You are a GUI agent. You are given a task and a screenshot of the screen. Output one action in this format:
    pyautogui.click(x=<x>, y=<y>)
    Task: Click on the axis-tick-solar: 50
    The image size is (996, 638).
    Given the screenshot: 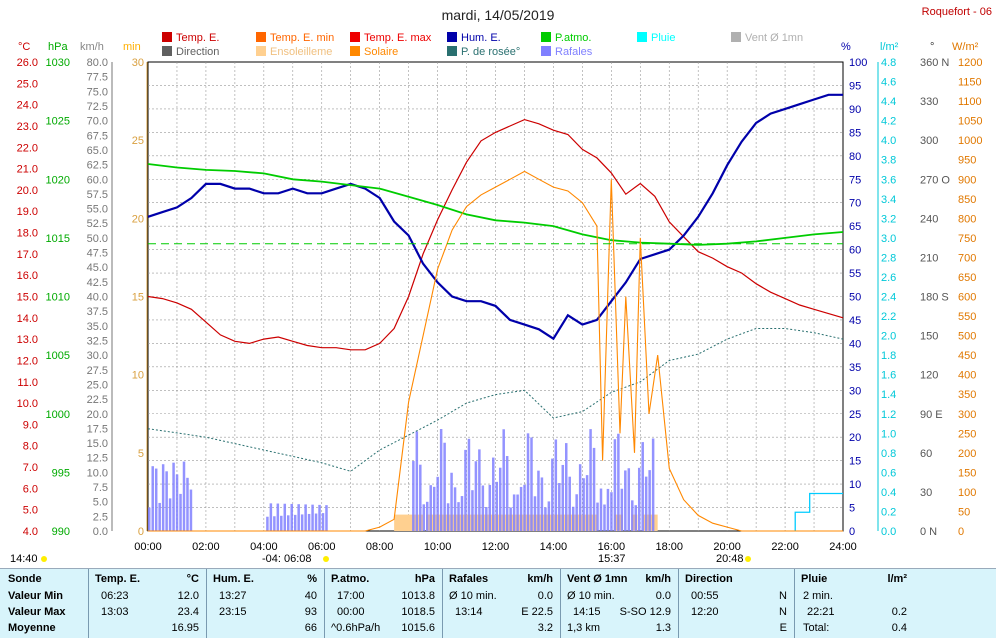 What is the action you would take?
    pyautogui.click(x=964, y=512)
    